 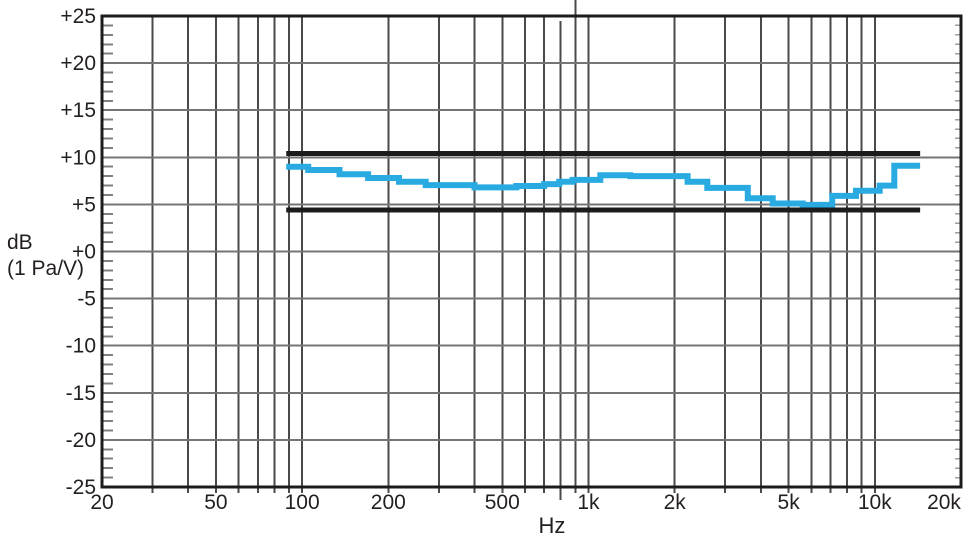 I want to click on x-tick-label: 20k, so click(x=944, y=502).